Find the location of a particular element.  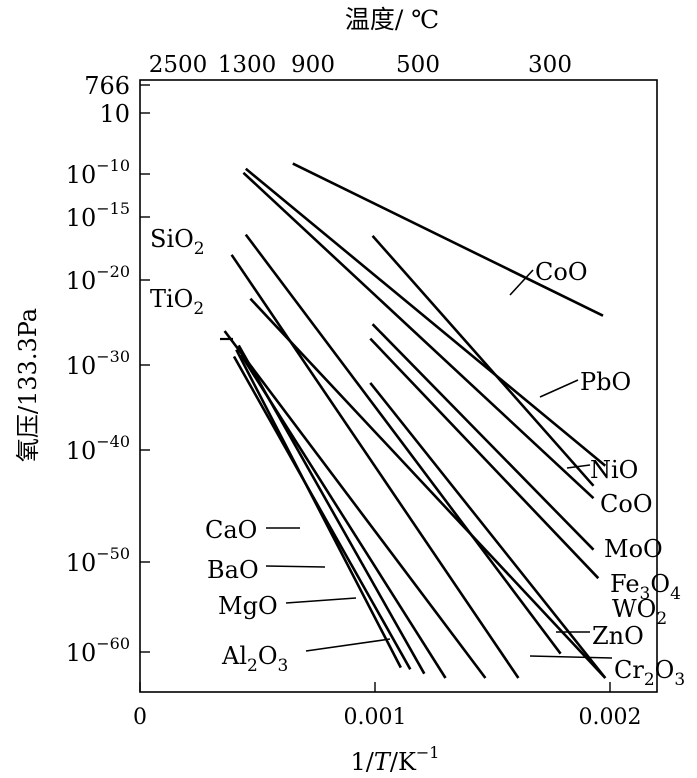

y-tick-label: 10−30 is located at coordinates (98, 363).